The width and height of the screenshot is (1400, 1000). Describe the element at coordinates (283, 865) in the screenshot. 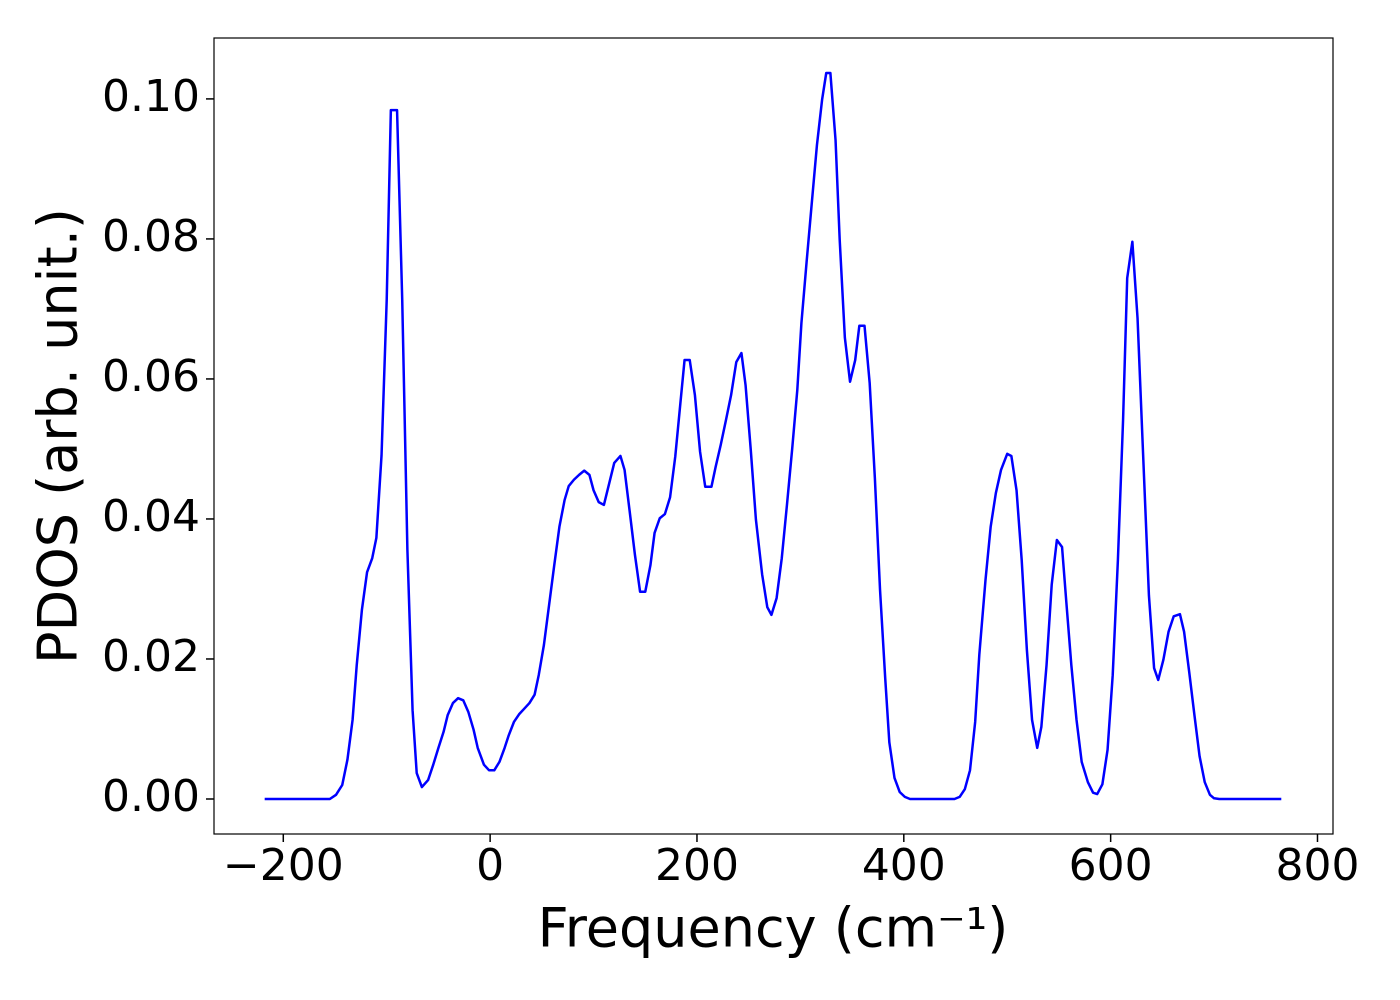

I see `x-tick-label: −200` at that location.